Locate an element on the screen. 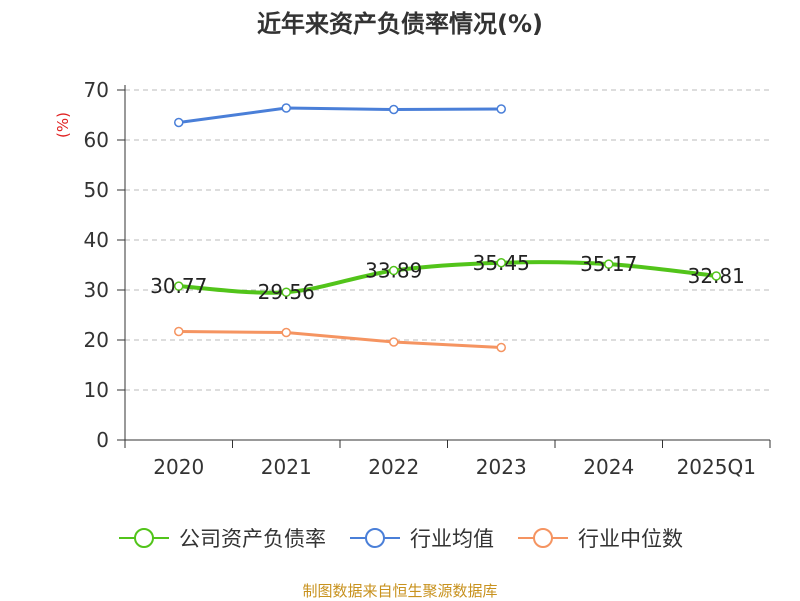 The width and height of the screenshot is (800, 601). x-tick-label: 2023 is located at coordinates (501, 467).